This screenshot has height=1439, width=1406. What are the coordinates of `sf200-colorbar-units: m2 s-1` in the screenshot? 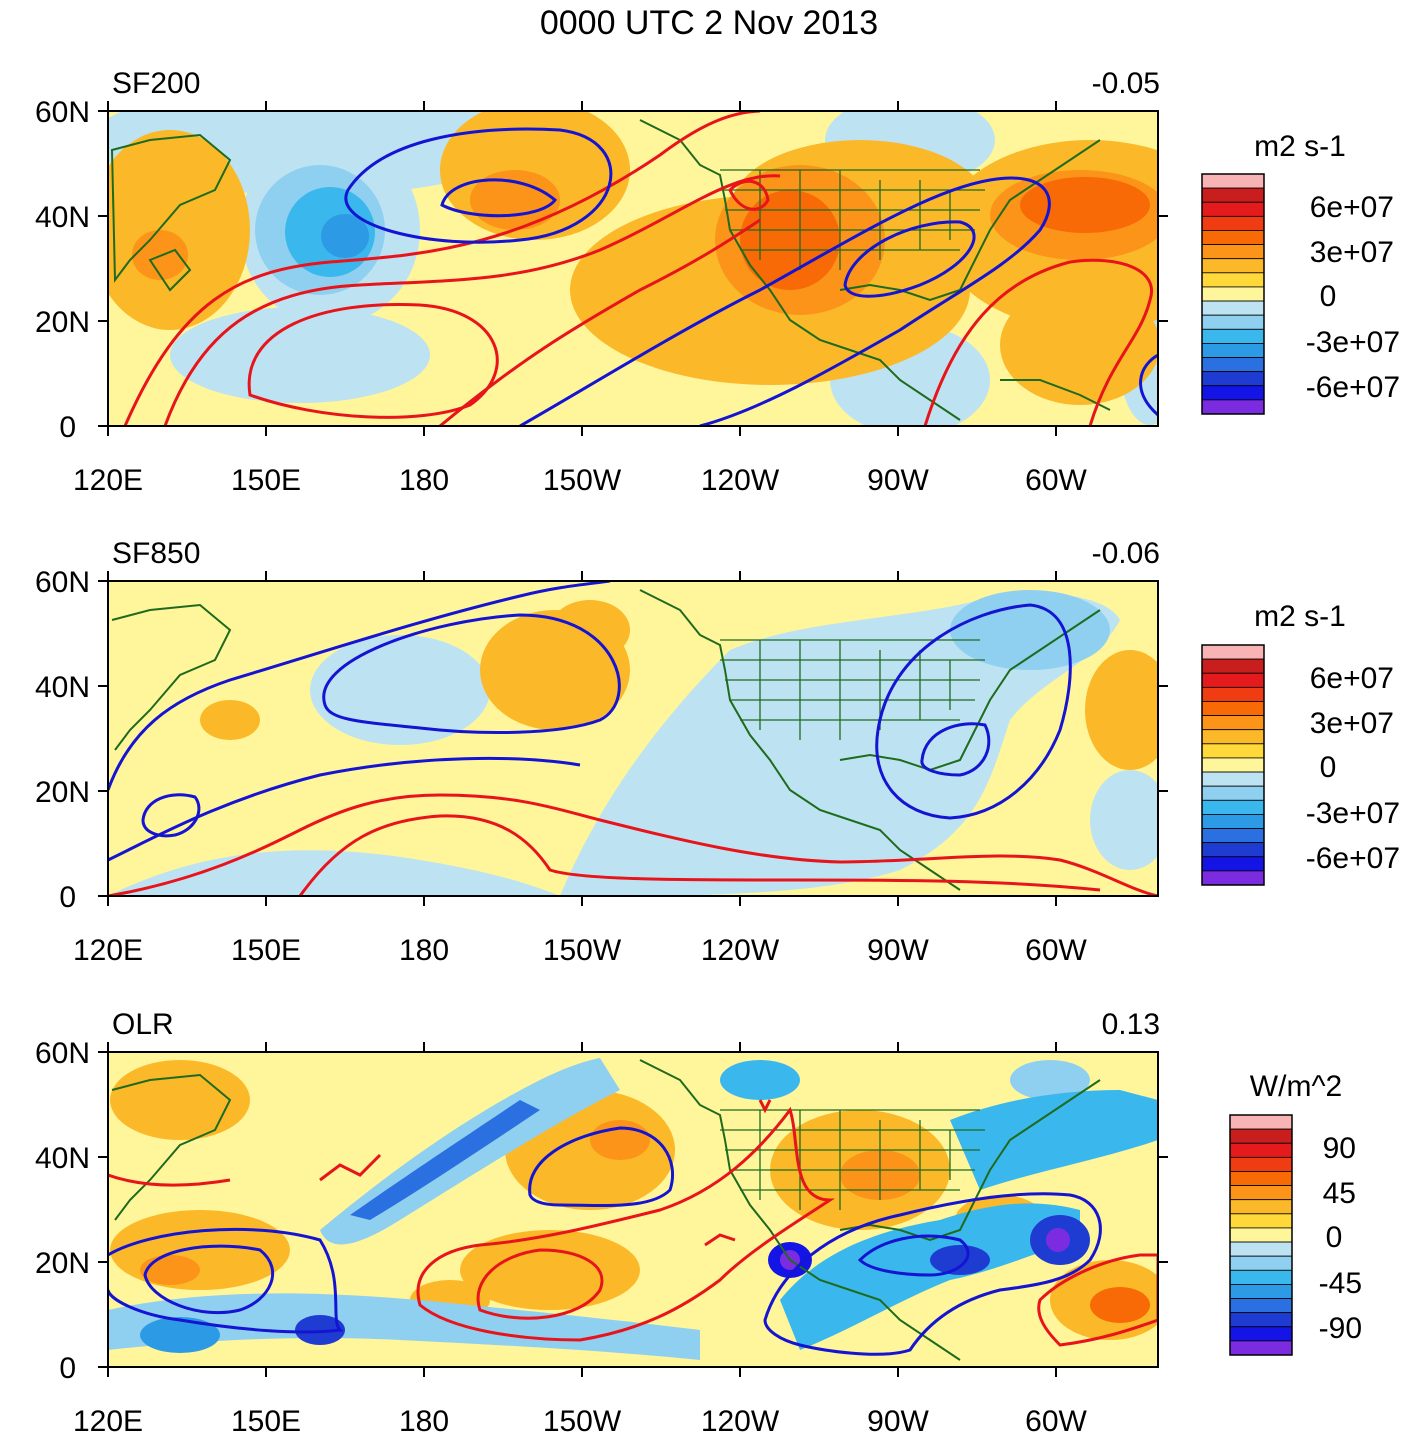 It's located at (1300, 146).